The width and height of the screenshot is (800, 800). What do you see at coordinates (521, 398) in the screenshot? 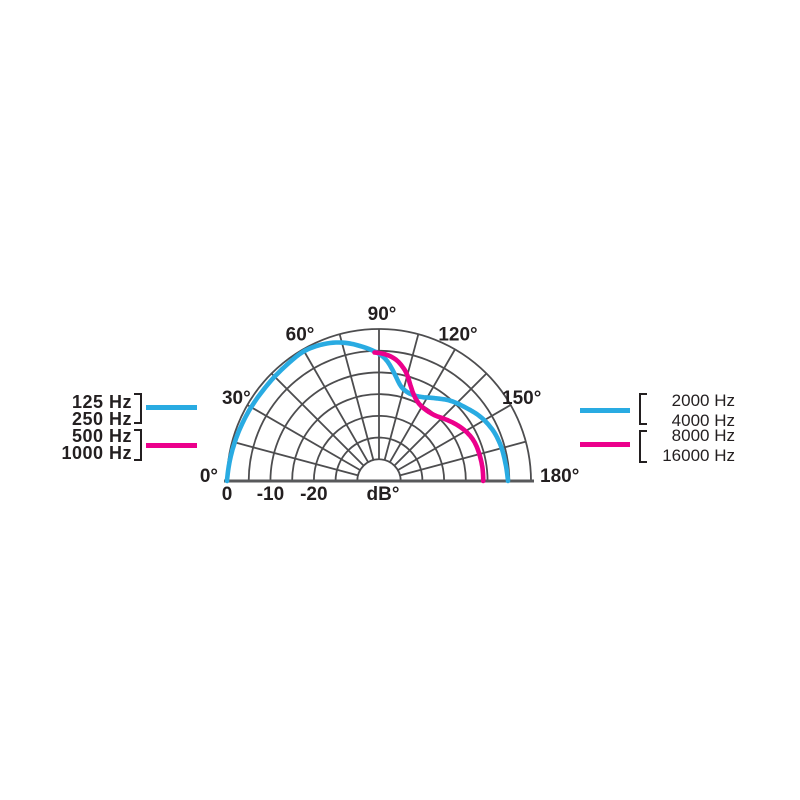
I see `angle-tick-label: 150°` at bounding box center [521, 398].